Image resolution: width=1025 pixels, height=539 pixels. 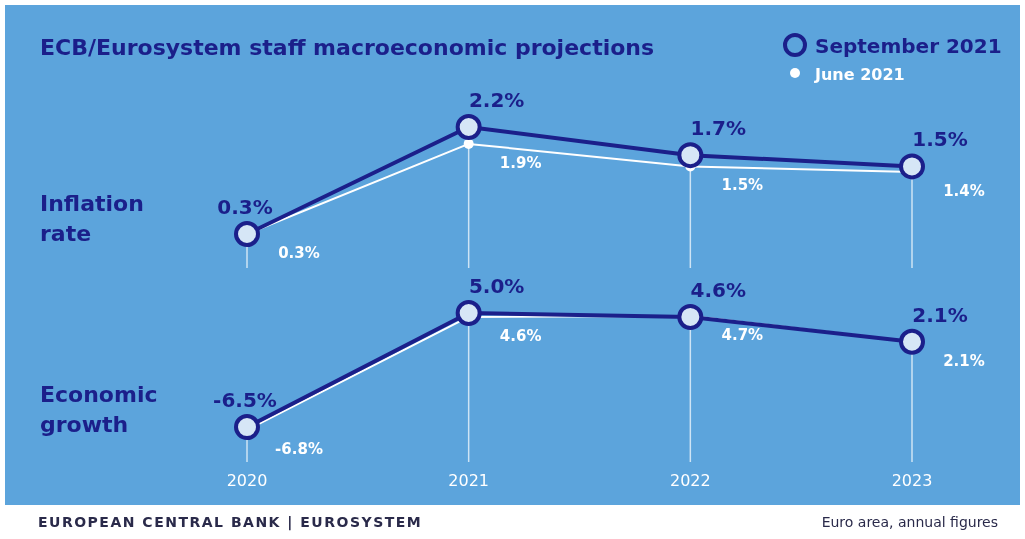 What do you see at coordinates (99, 409) in the screenshot?
I see `y-axis-title: Economic growth` at bounding box center [99, 409].